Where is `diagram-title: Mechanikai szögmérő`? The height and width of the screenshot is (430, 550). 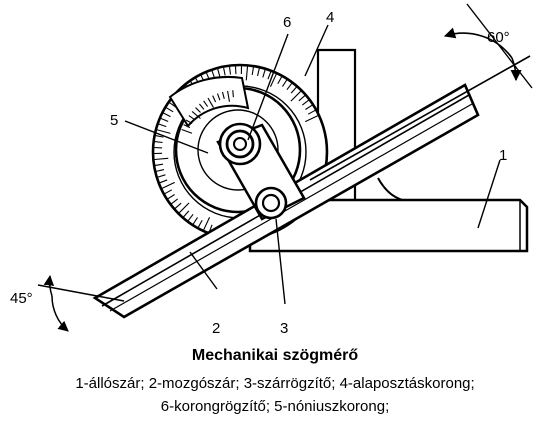 diagram-title: Mechanikai szögmérő is located at coordinates (275, 355).